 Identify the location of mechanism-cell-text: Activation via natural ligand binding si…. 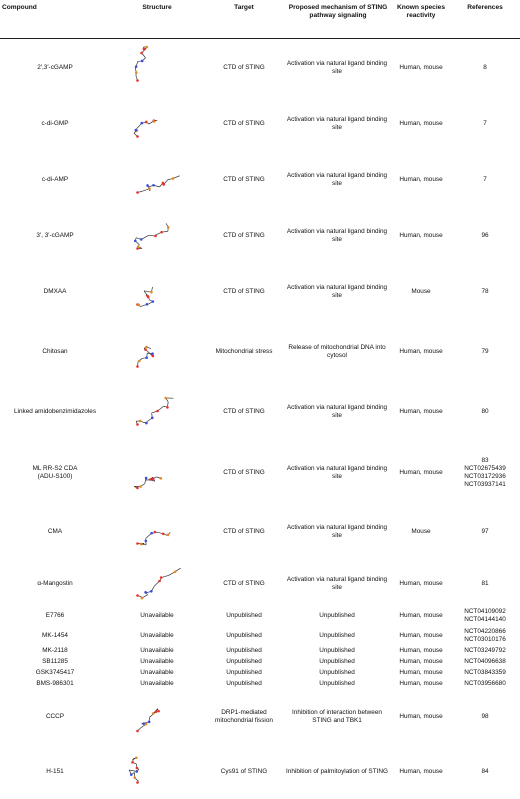
(337, 235).